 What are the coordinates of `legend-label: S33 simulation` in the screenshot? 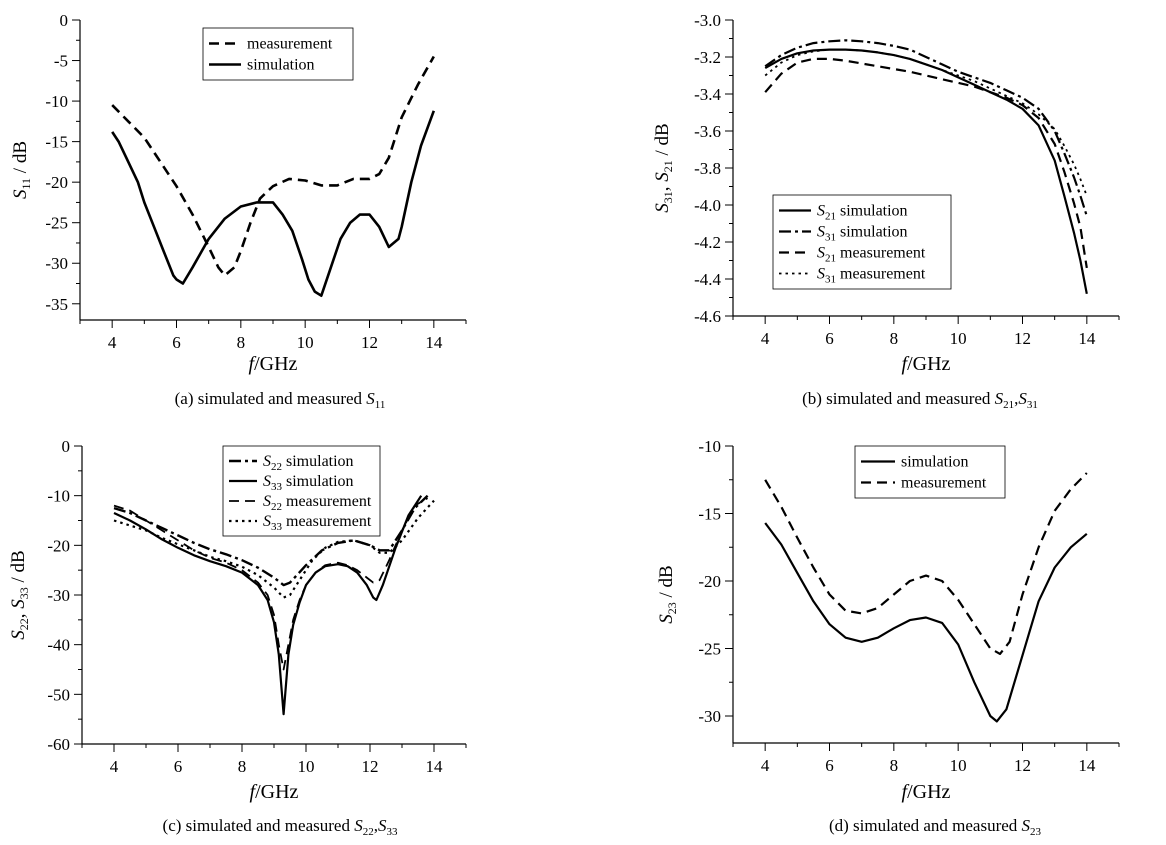 It's located at (308, 483).